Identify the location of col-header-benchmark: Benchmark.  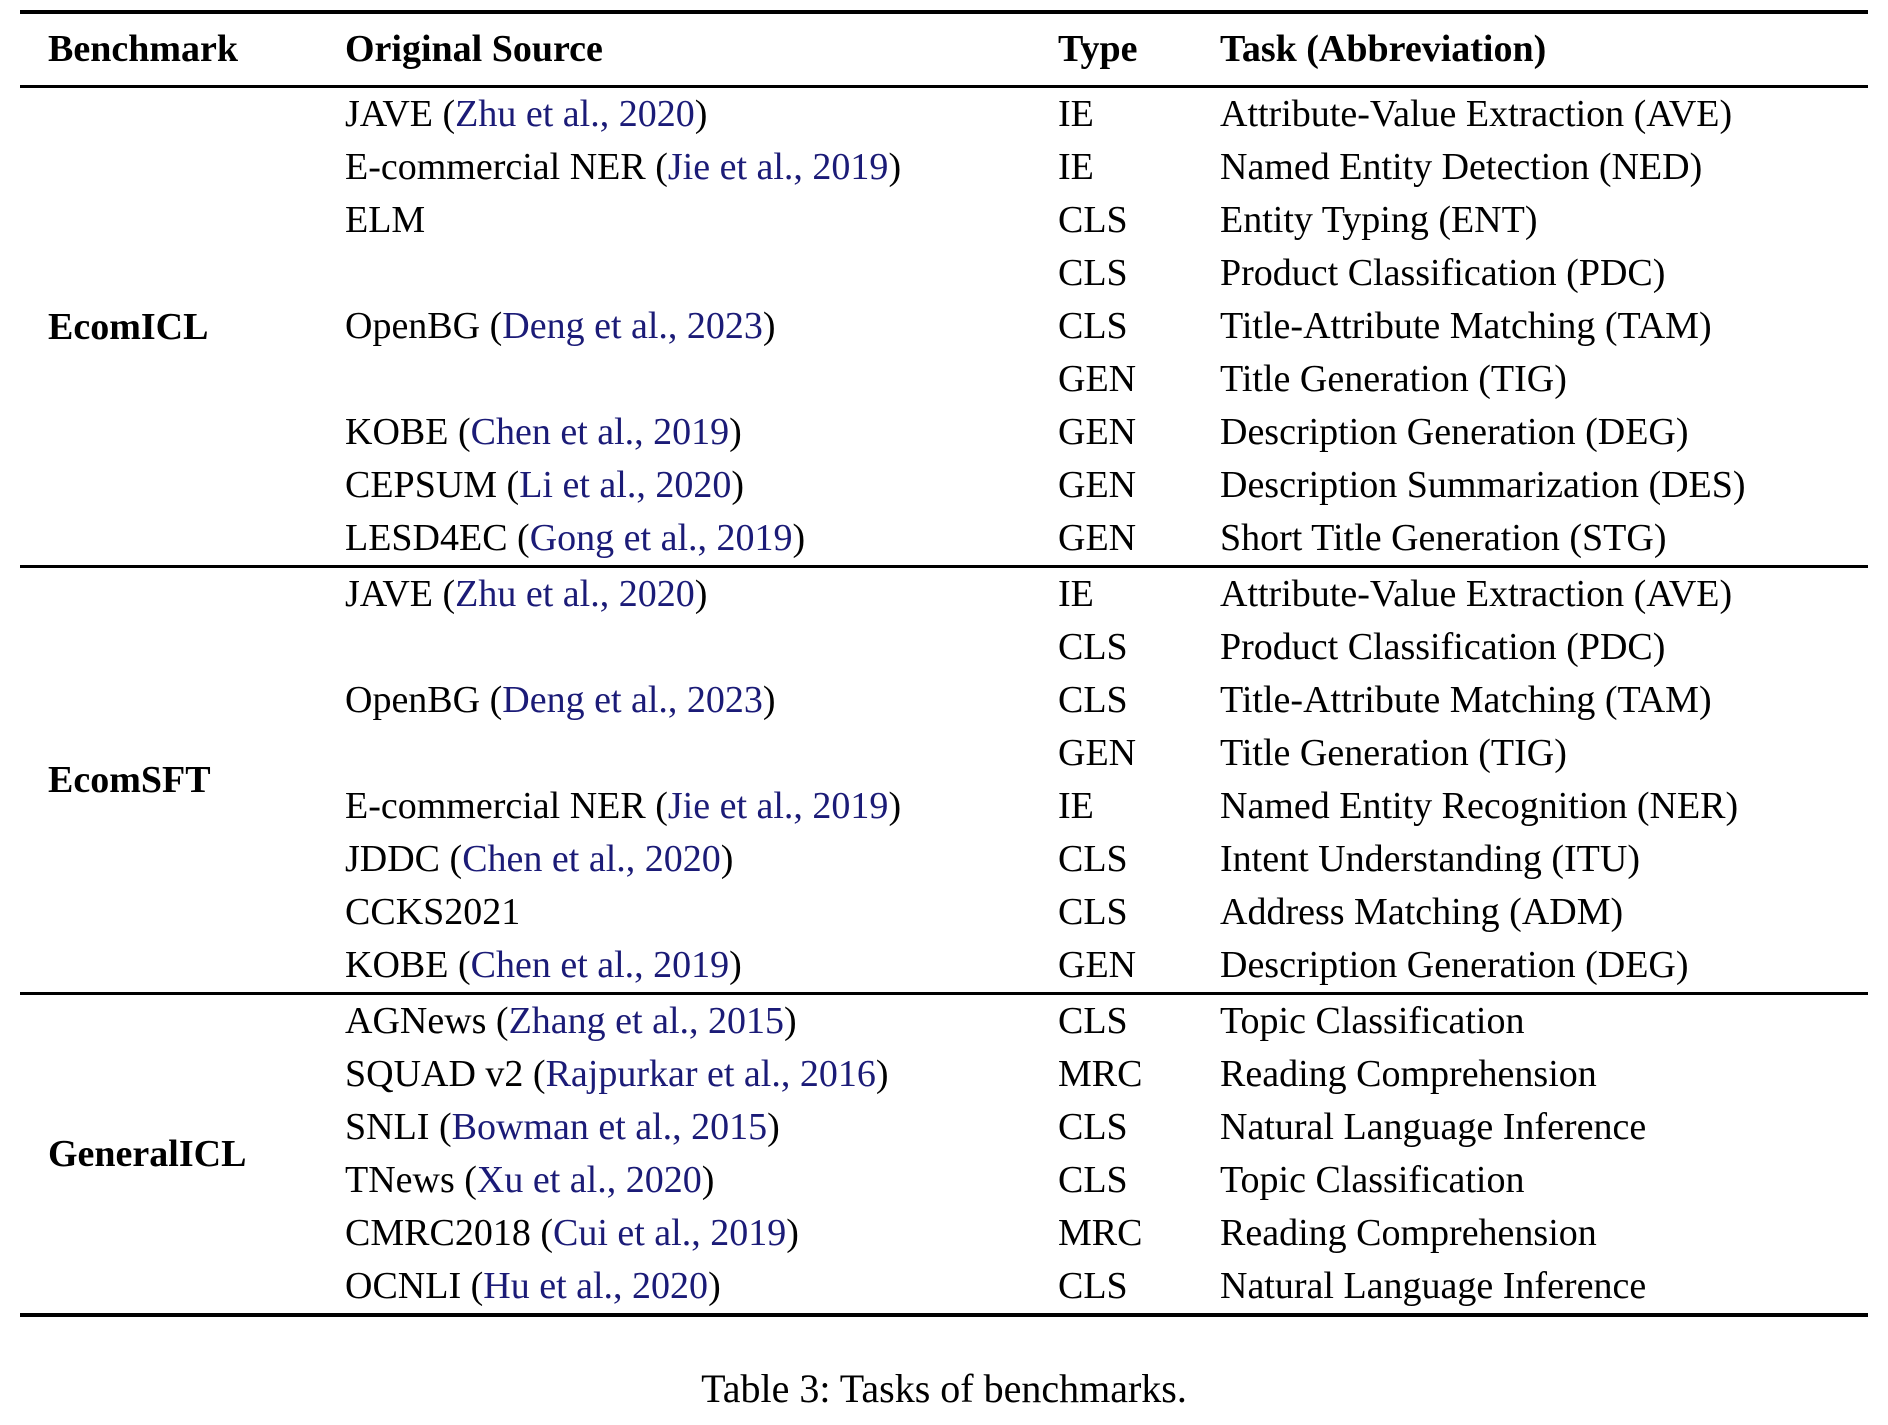
(143, 49).